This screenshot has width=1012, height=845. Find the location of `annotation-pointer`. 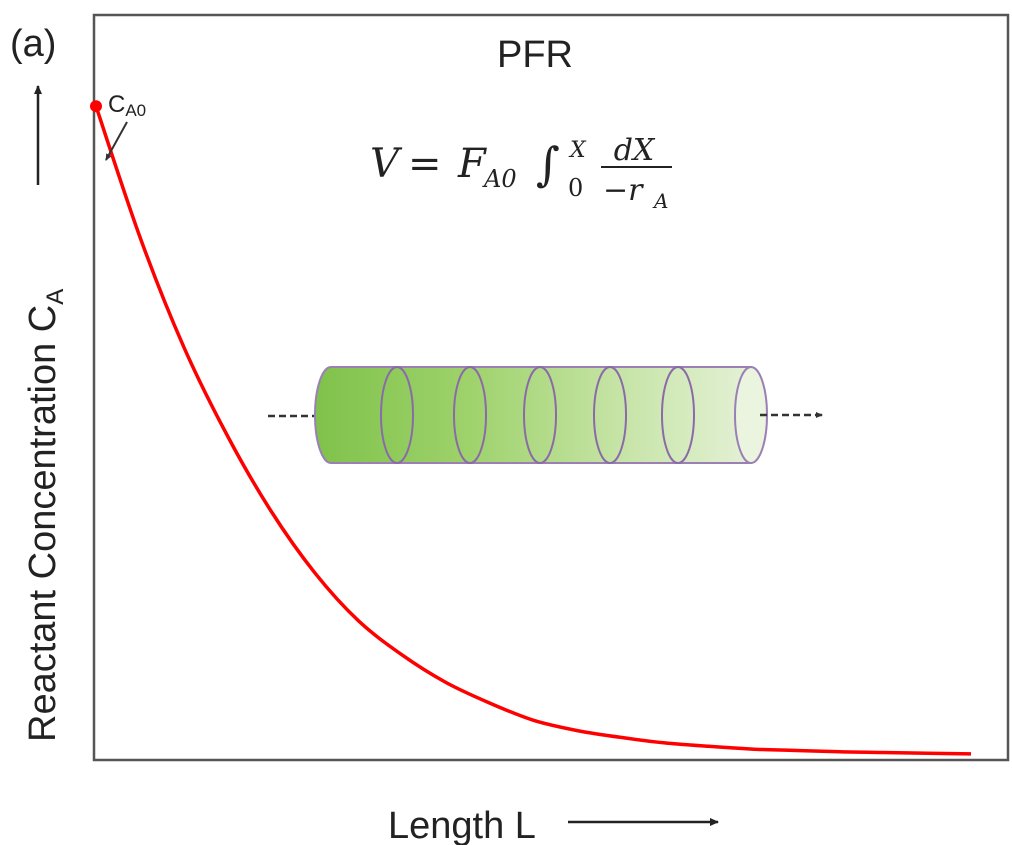

annotation-pointer is located at coordinates (116, 141).